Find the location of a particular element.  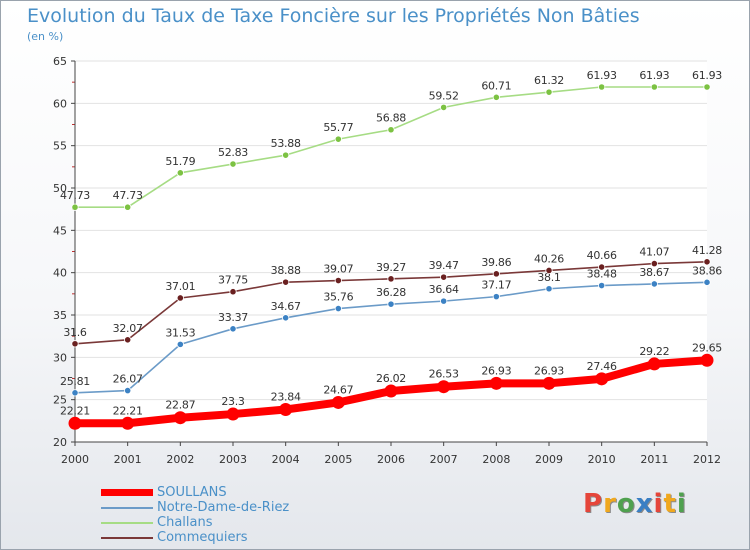

y-tick-label: 25 is located at coordinates (60, 400).